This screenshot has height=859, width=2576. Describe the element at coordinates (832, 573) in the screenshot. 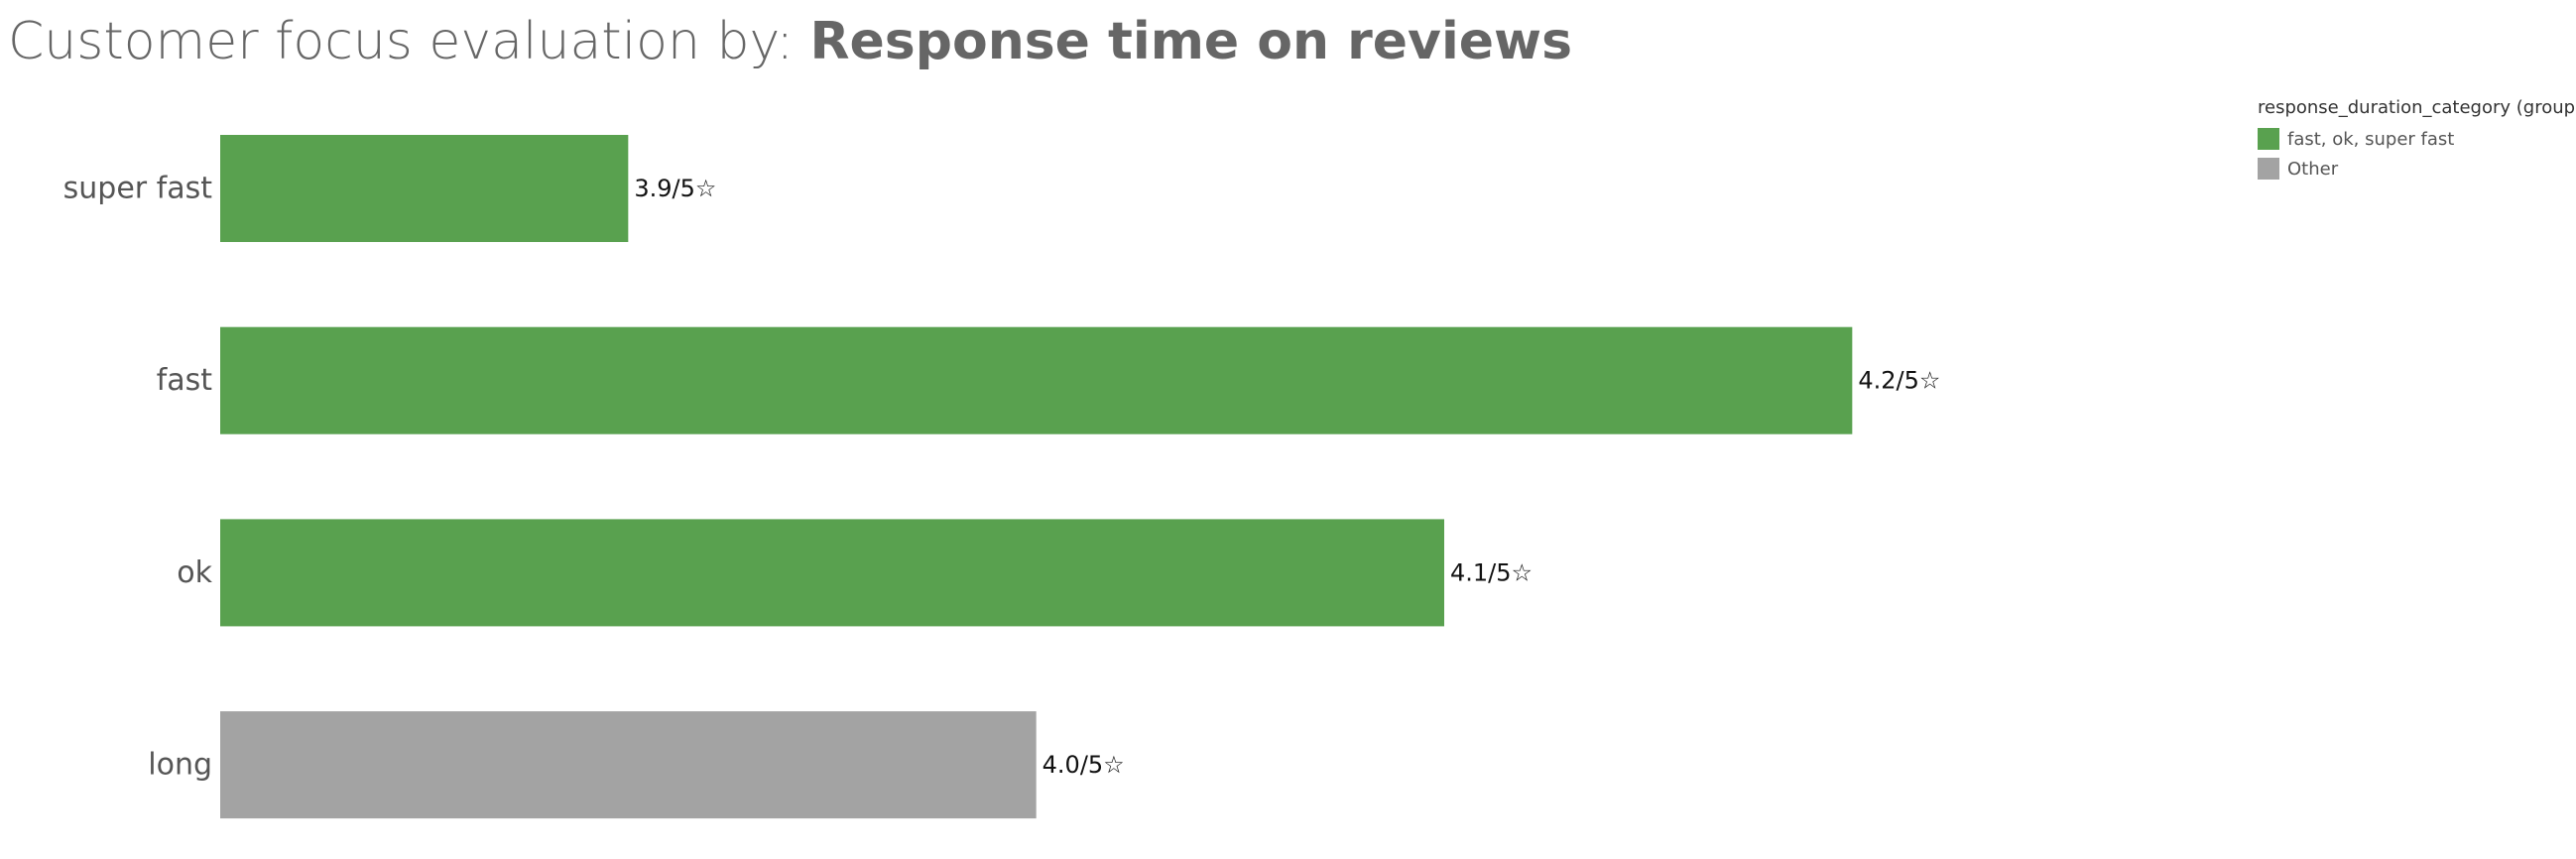

I see `bar-ok` at that location.